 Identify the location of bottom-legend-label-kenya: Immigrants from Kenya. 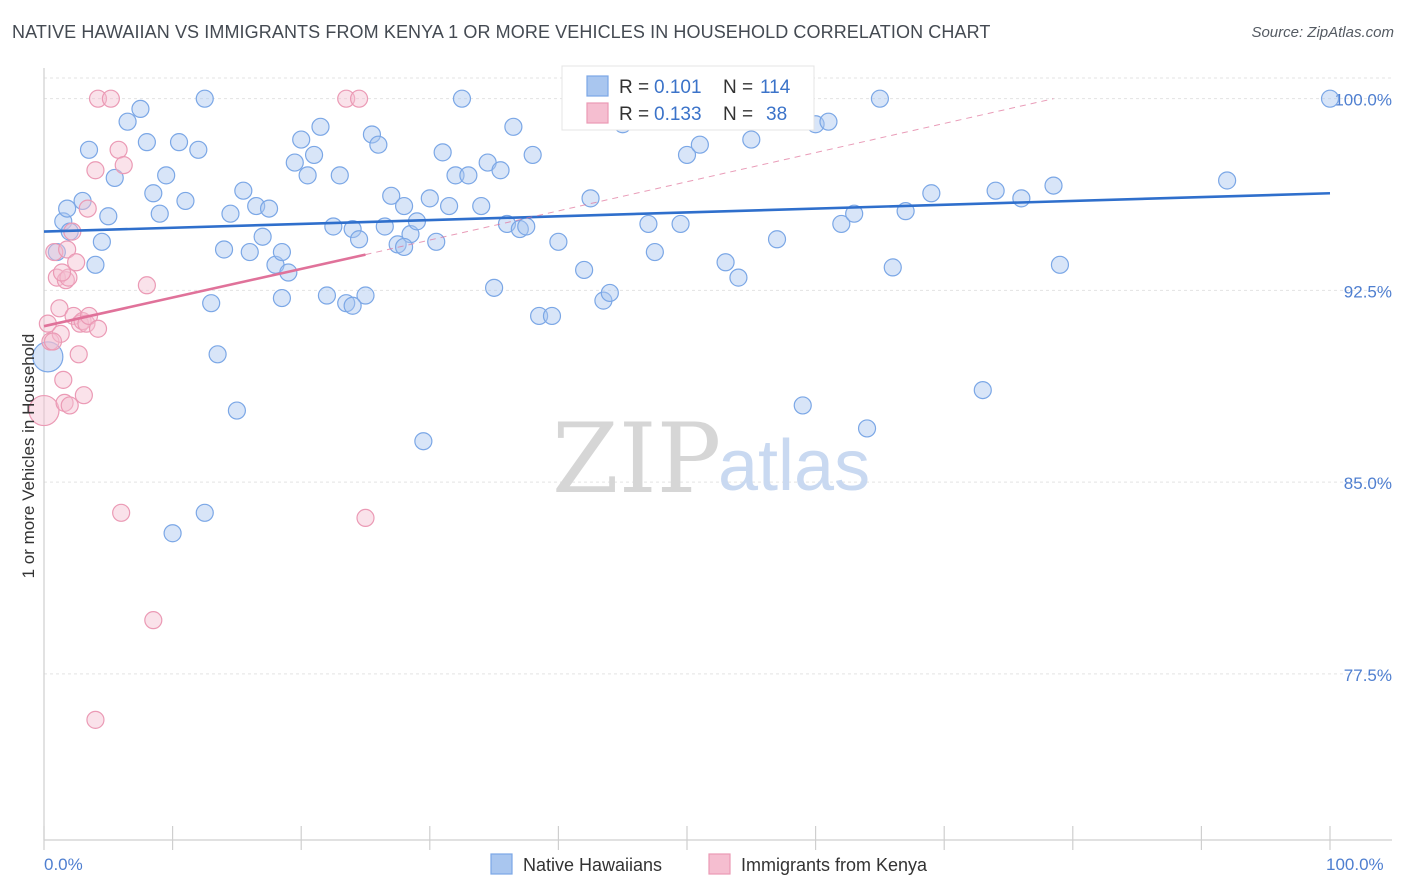
(834, 865).